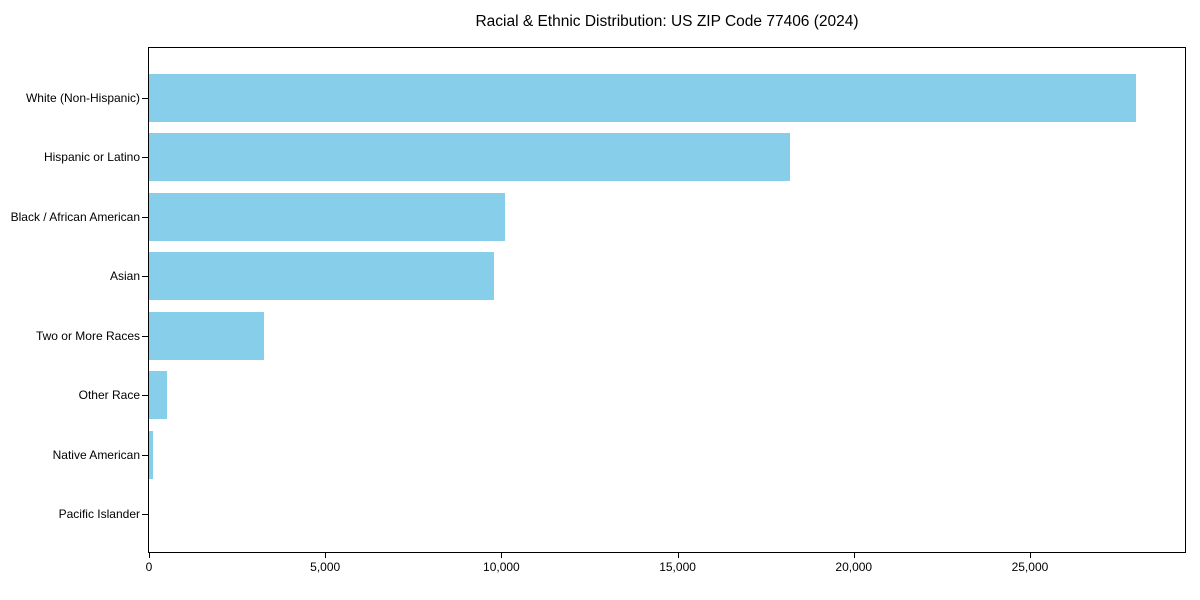  I want to click on y-axis-label: Two or More Races, so click(87, 335).